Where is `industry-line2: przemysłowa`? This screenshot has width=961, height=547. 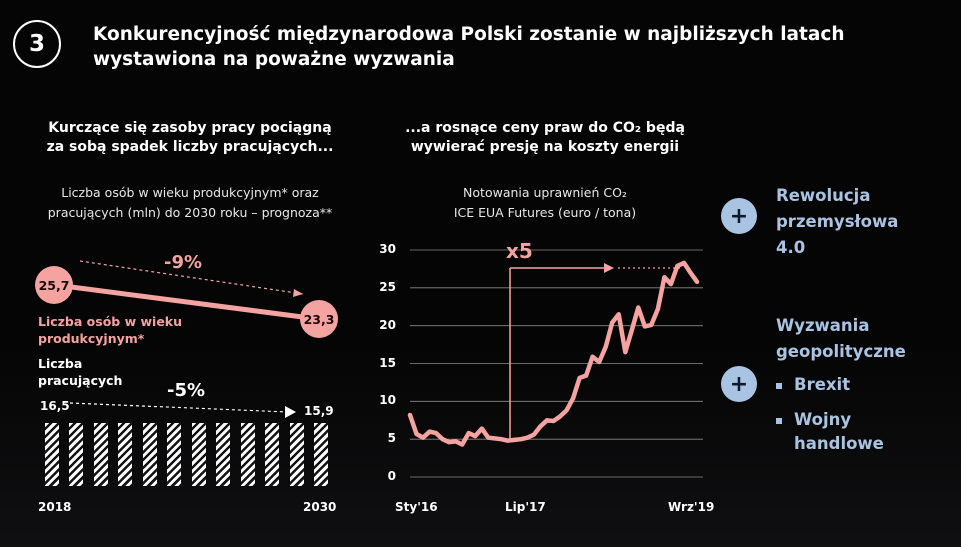 industry-line2: przemysłowa is located at coordinates (837, 221).